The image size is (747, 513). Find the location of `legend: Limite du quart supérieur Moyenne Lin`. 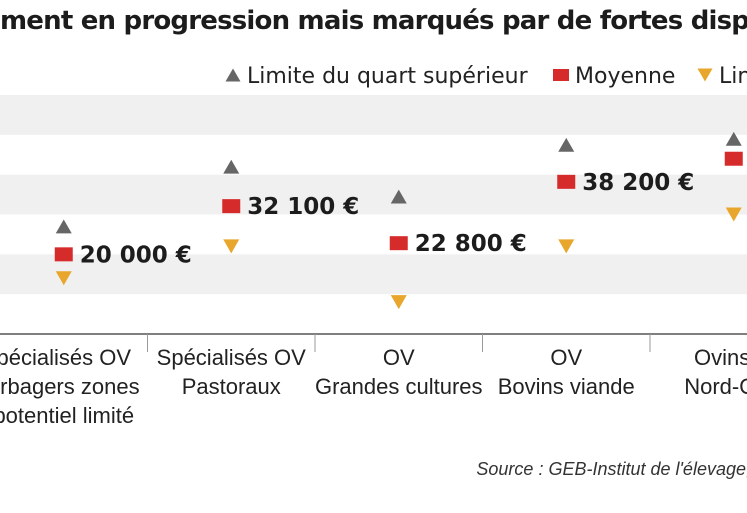

legend: Limite du quart supérieur Moyenne Lin is located at coordinates (486, 76).